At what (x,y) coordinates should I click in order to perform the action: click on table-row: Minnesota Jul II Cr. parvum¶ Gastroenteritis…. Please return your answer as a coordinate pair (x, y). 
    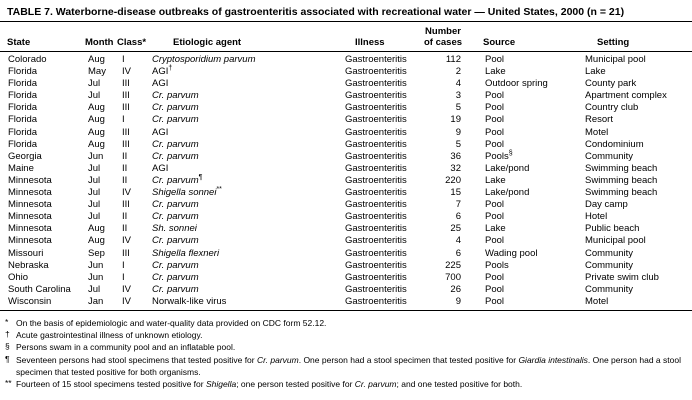
    Looking at the image, I should click on (346, 180).